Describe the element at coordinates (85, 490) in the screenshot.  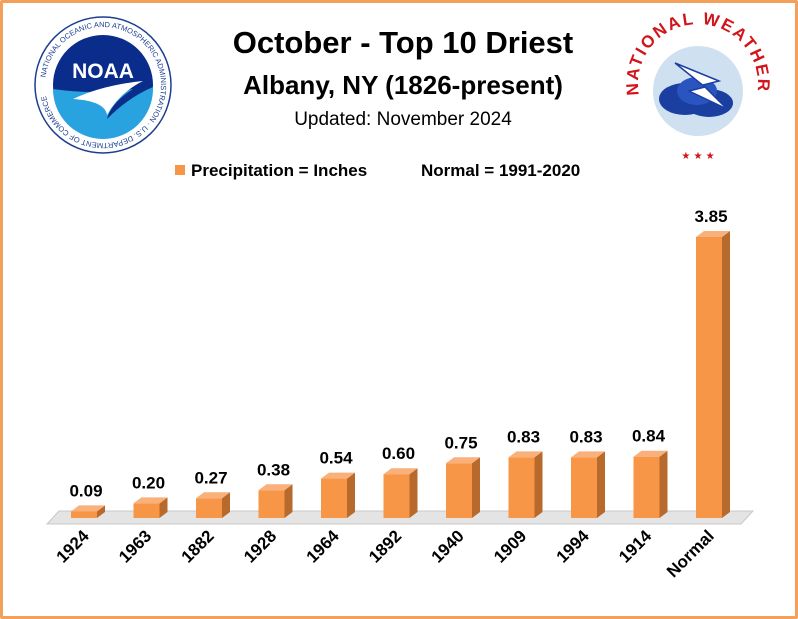
I see `data-label: 0.09` at that location.